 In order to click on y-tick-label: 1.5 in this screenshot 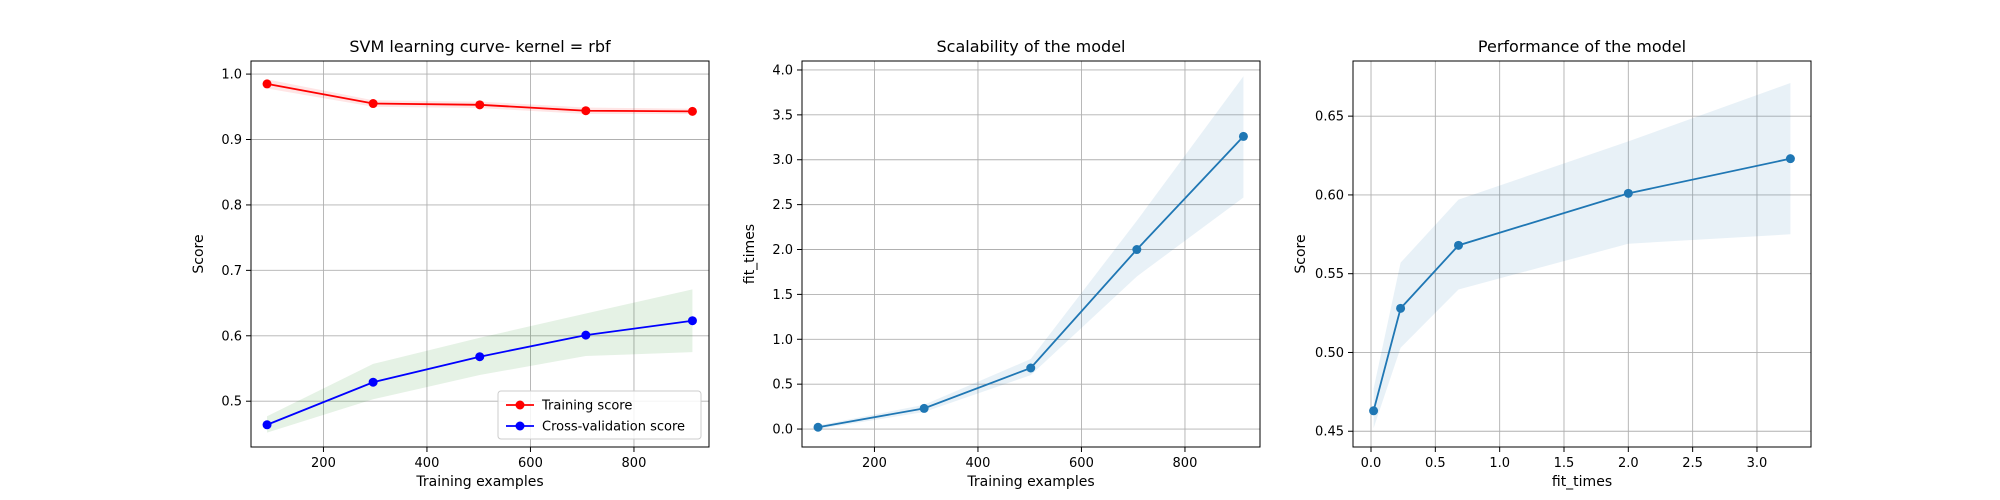, I will do `click(782, 295)`.